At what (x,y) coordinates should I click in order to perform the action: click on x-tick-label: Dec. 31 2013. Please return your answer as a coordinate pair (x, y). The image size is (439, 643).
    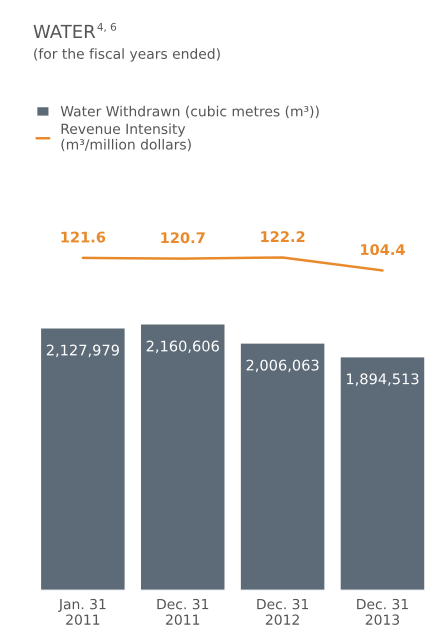
    Looking at the image, I should click on (382, 611).